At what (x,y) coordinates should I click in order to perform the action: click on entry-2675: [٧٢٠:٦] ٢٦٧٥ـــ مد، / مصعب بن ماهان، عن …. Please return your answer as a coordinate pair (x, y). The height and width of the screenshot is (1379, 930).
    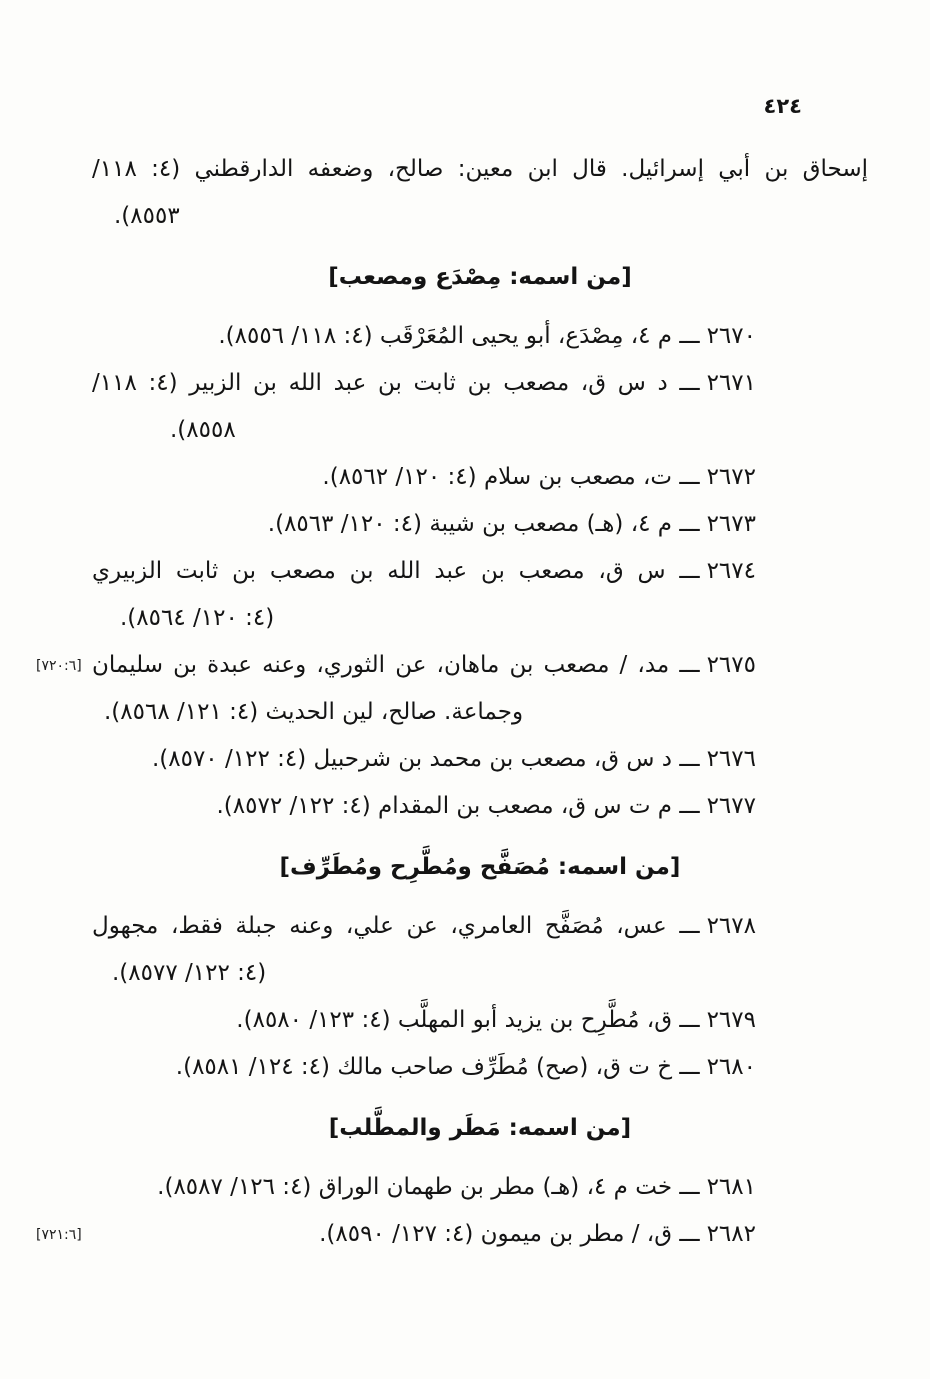
    Looking at the image, I should click on (452, 689).